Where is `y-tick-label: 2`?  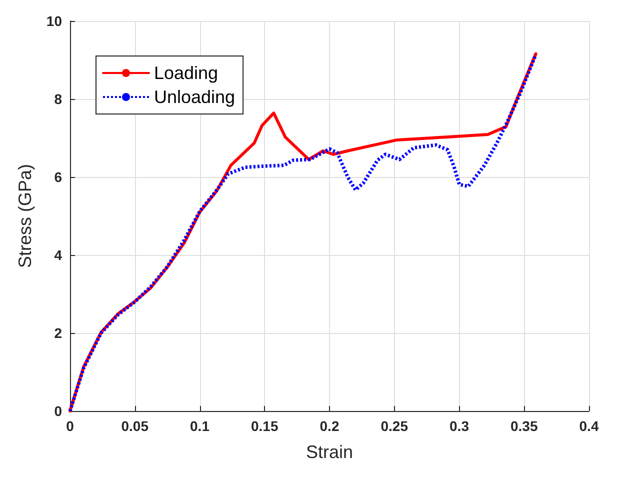 y-tick-label: 2 is located at coordinates (58, 333).